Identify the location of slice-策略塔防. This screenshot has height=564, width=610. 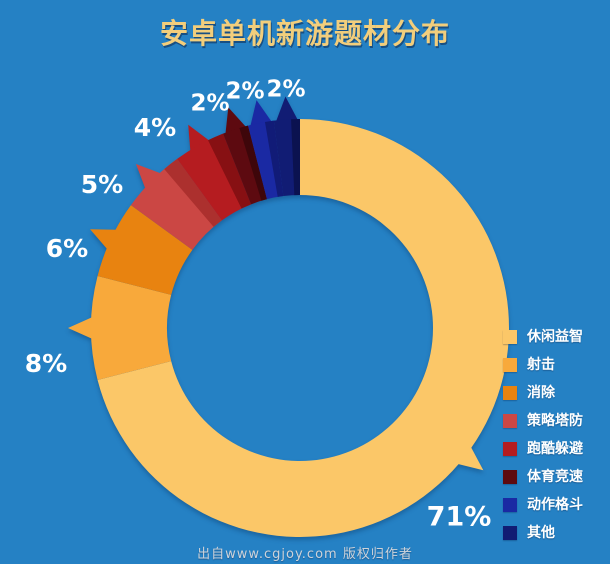
(176, 204).